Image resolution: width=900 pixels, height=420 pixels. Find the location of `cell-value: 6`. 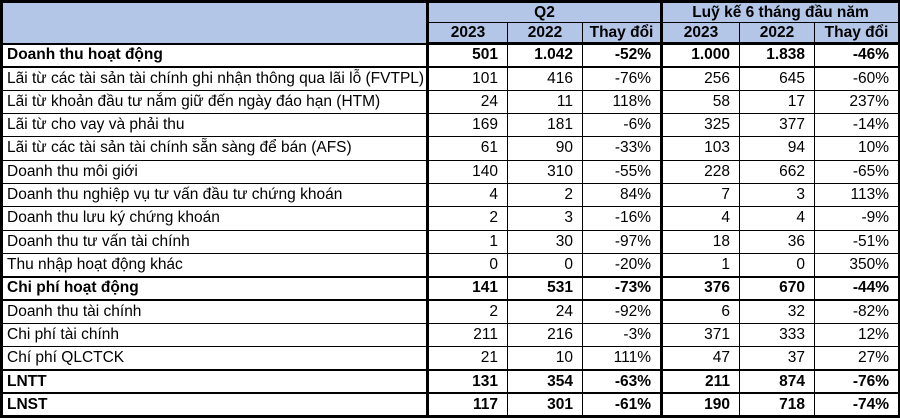

cell-value: 6 is located at coordinates (700, 311).